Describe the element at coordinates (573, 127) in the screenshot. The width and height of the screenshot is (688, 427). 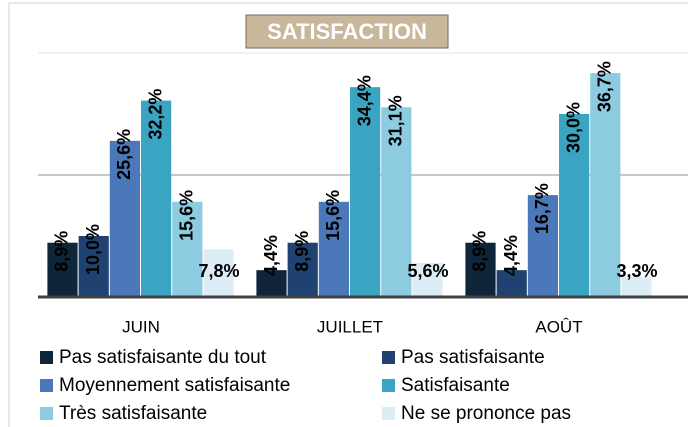
I see `data-label: 30,0%` at that location.